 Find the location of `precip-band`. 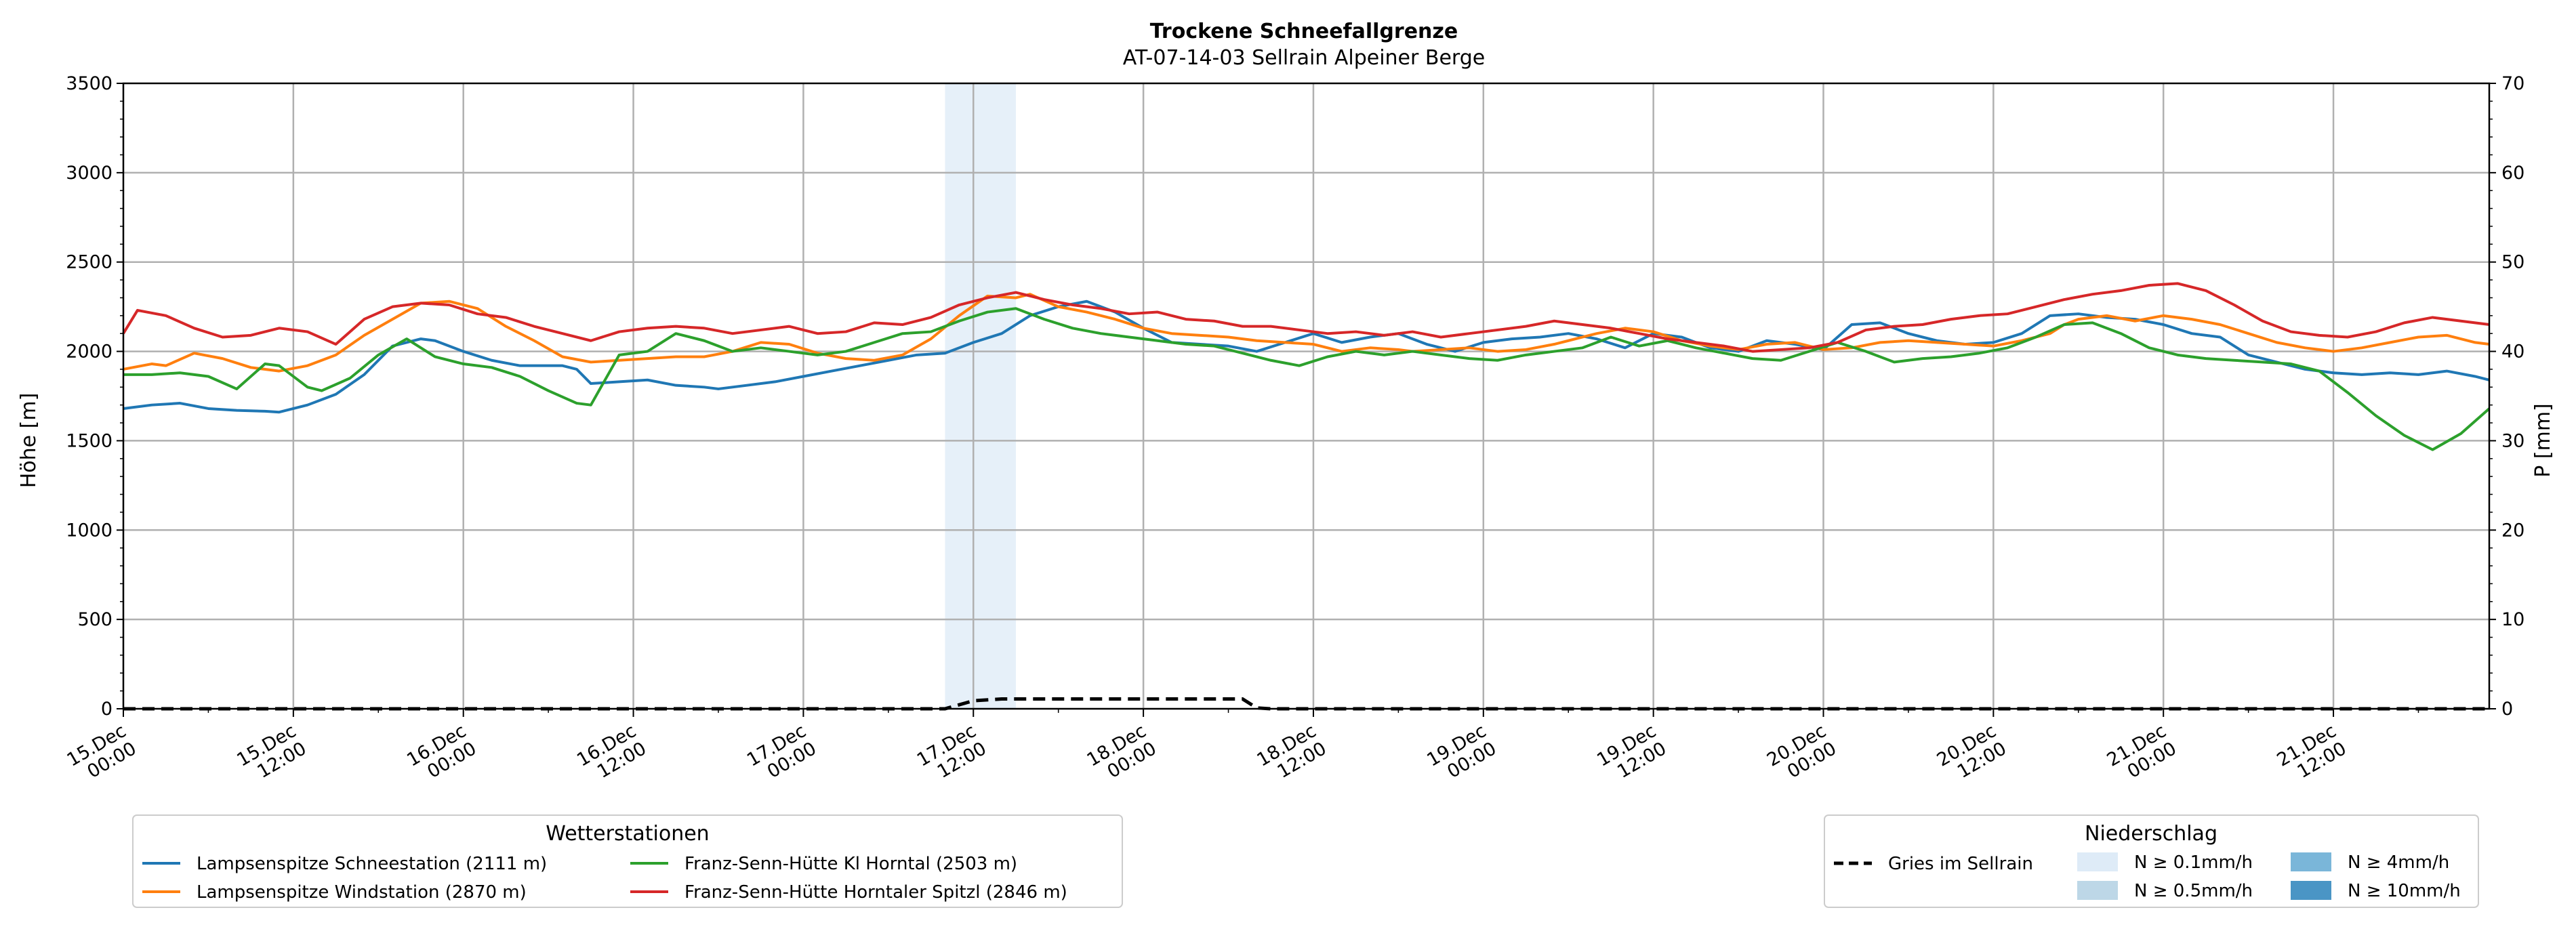

precip-band is located at coordinates (981, 396).